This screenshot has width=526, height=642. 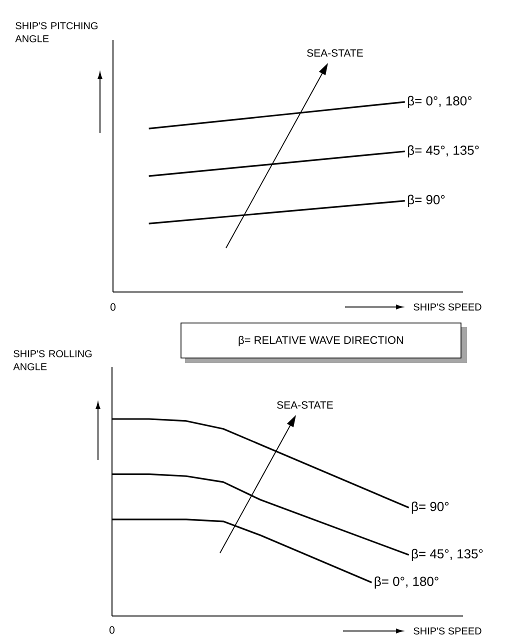 I want to click on y-axis-title: SHIP'S PITCHING ANGLE, so click(x=56, y=32).